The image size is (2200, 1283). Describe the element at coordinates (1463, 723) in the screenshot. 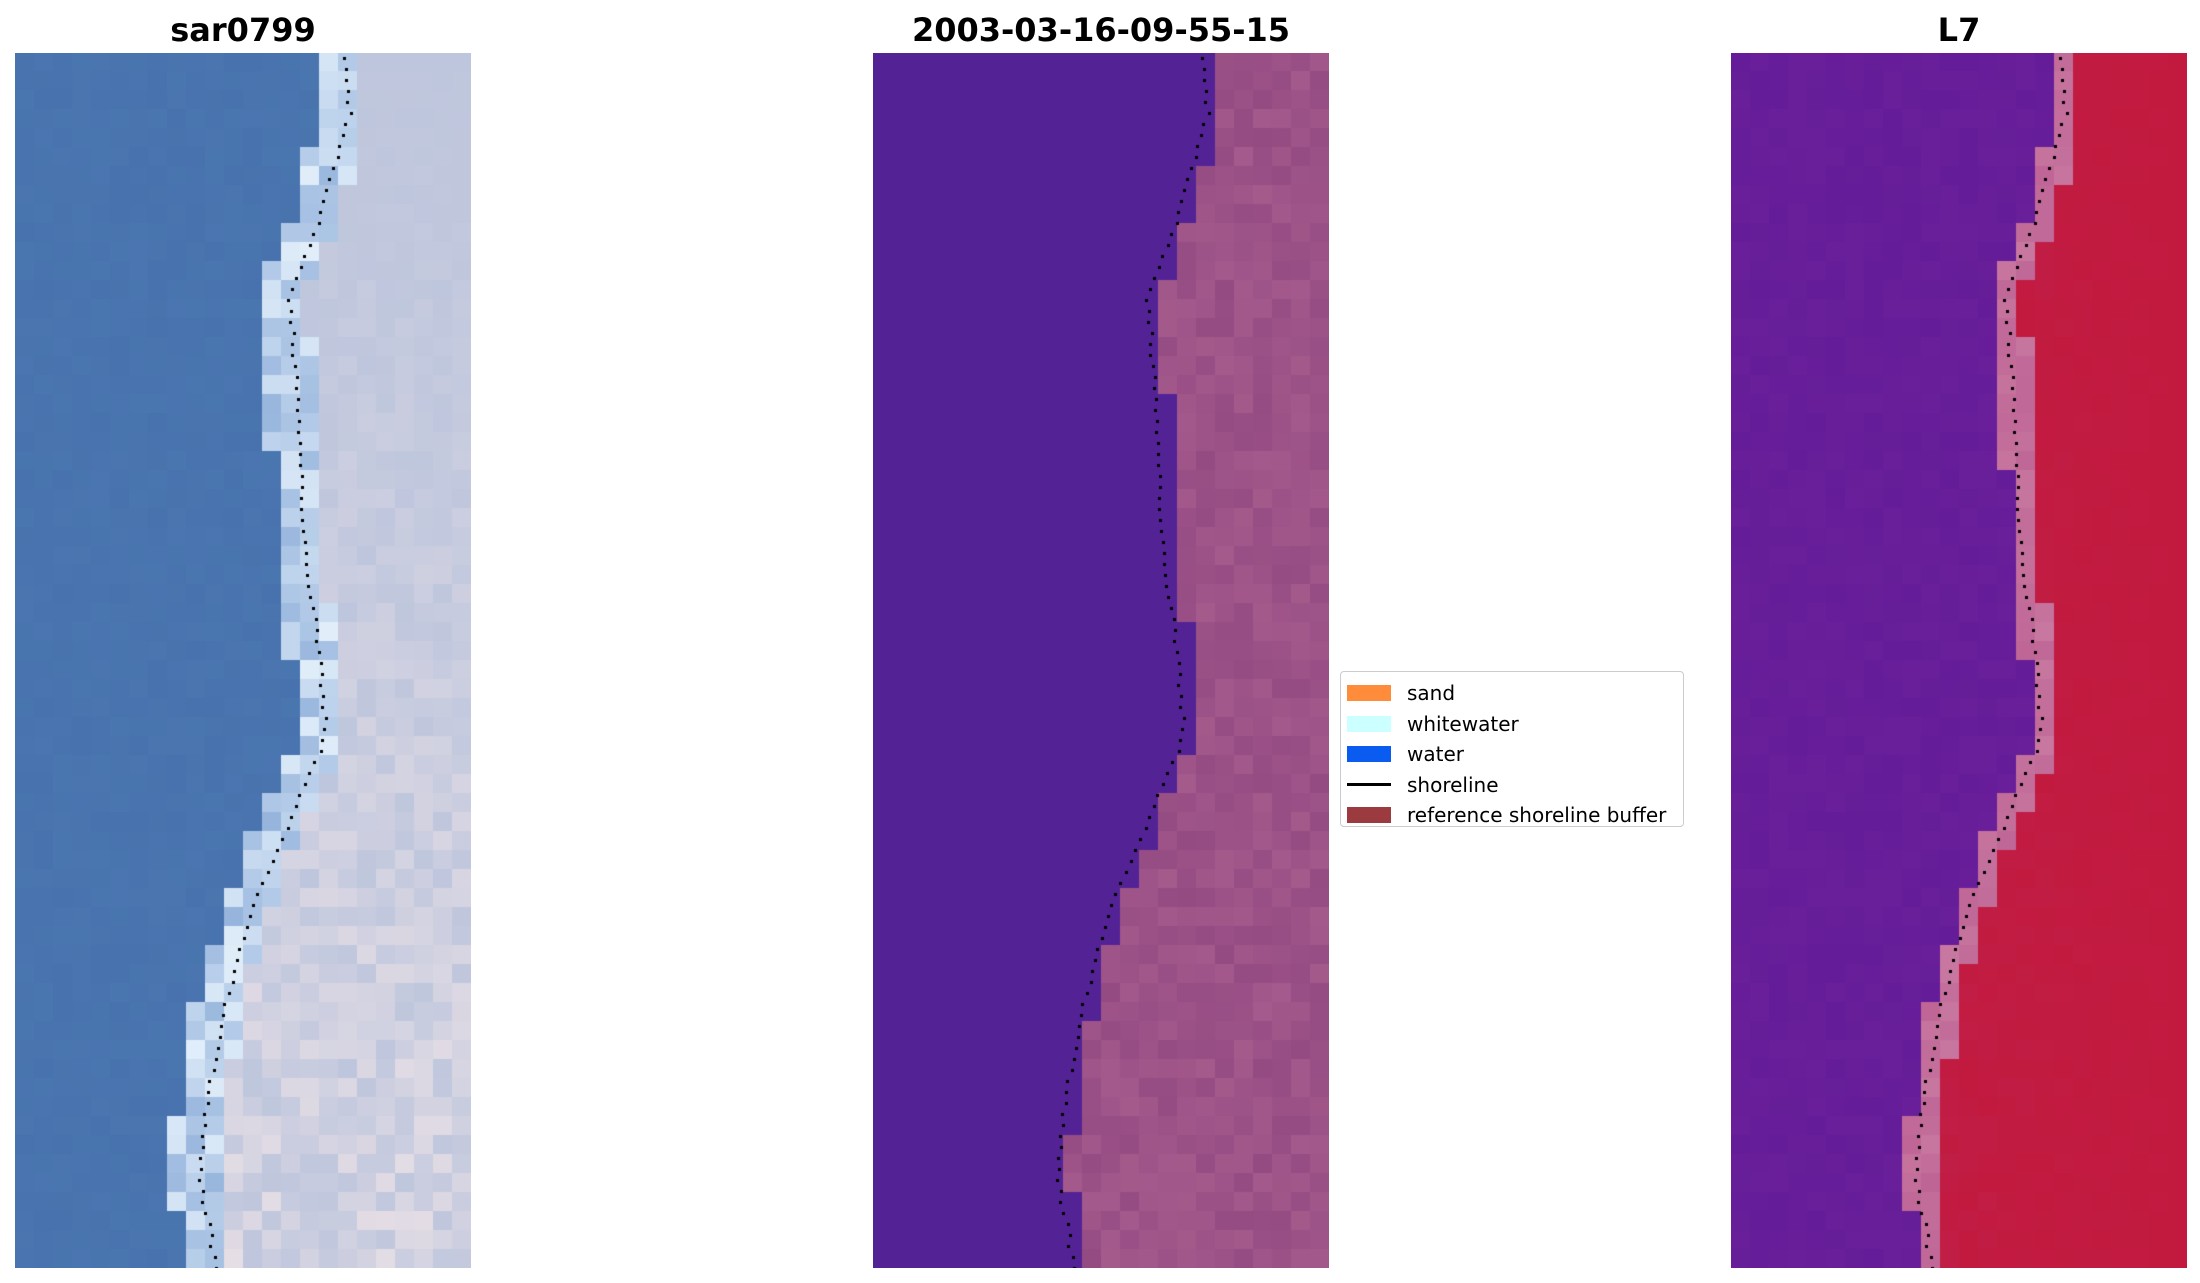

I see `legend-label: whitewater` at that location.